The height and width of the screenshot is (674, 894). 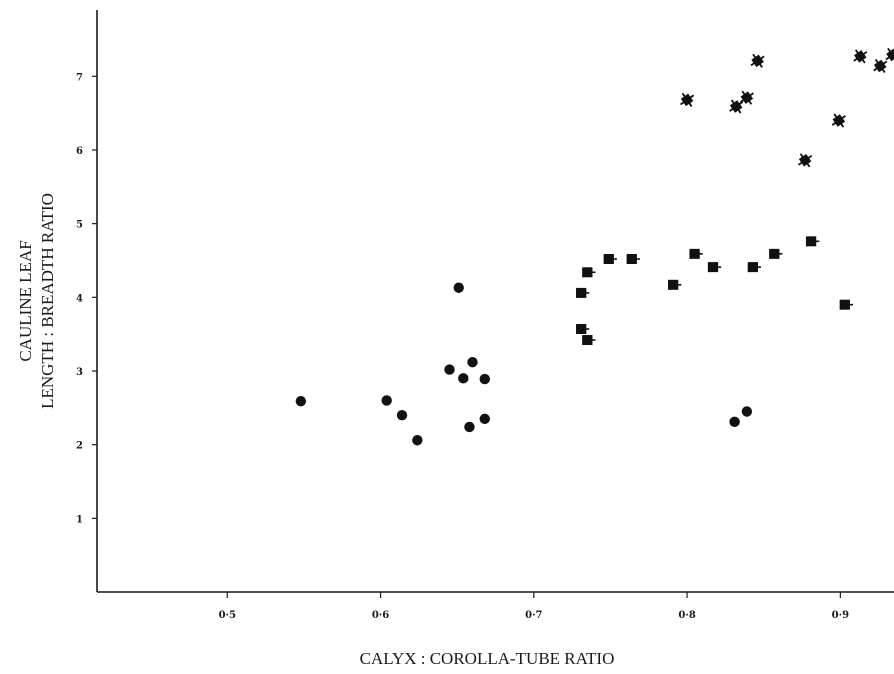 What do you see at coordinates (227, 615) in the screenshot?
I see `x-tick-label-0: 0·5` at bounding box center [227, 615].